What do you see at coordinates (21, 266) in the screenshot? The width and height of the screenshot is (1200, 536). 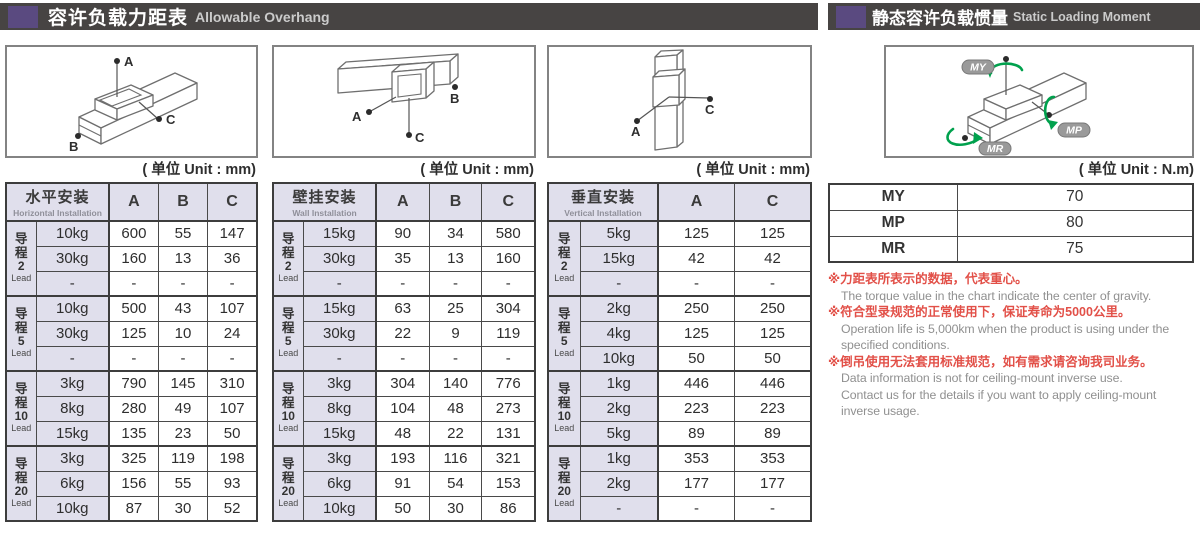 I see `lead-number: 2` at bounding box center [21, 266].